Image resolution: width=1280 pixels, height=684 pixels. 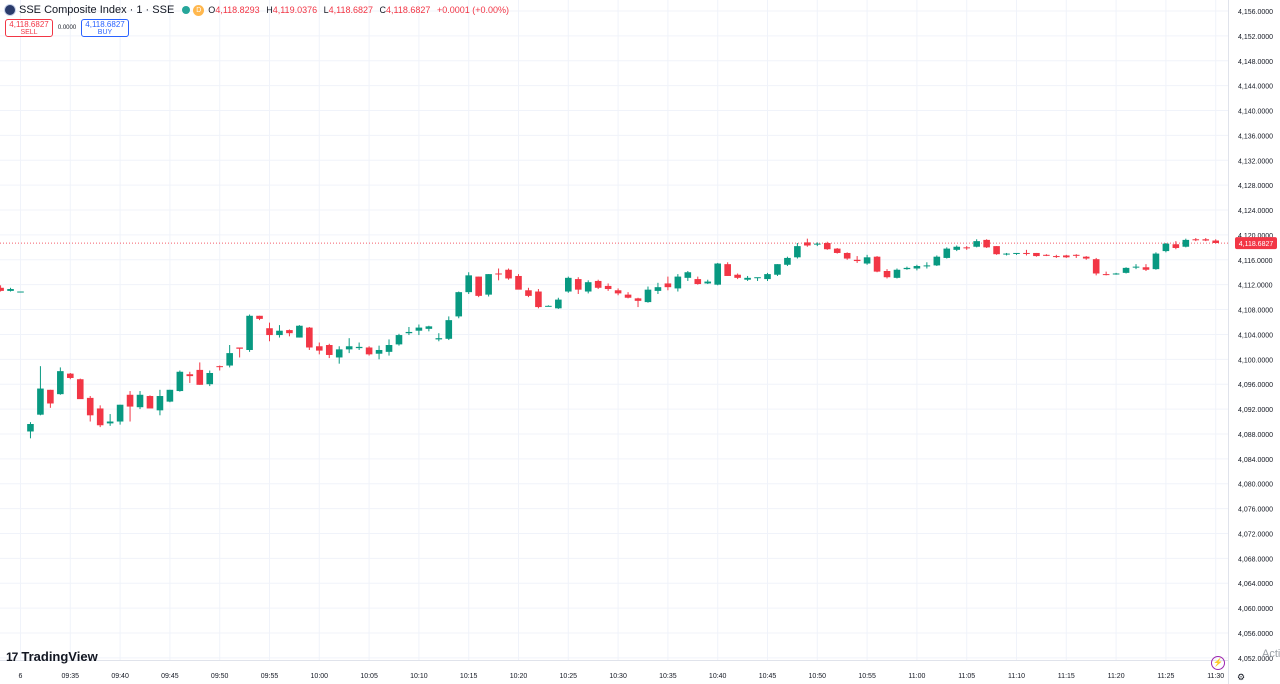 What do you see at coordinates (105, 28) in the screenshot?
I see `buy-button: 4,118.6827 BUY` at bounding box center [105, 28].